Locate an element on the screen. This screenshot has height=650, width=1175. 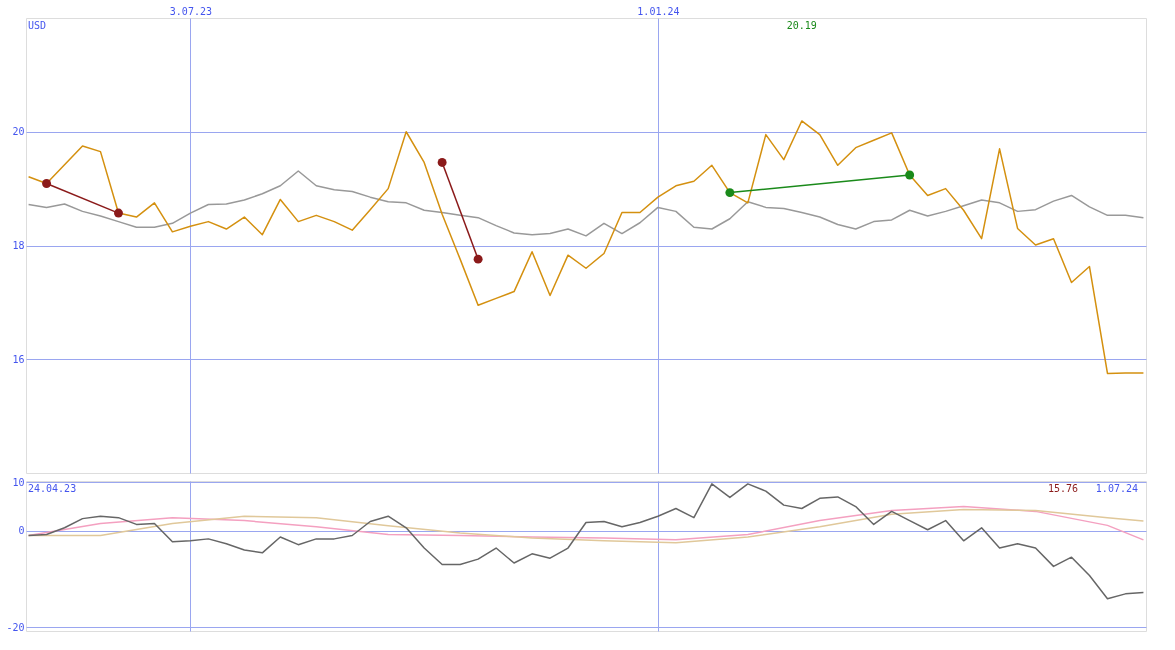
line-series is located at coordinates (586, 203).